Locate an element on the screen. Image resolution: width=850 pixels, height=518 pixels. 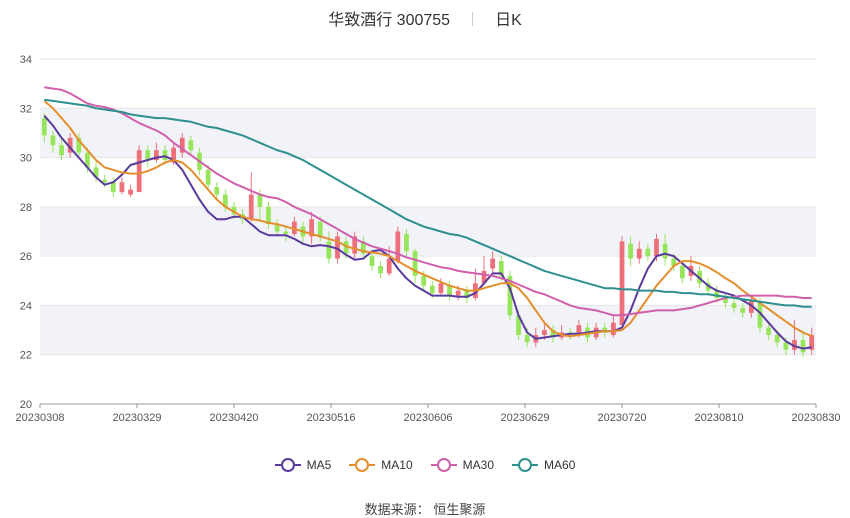
data-source: 数据来源： 恒生聚源 is located at coordinates (425, 508).